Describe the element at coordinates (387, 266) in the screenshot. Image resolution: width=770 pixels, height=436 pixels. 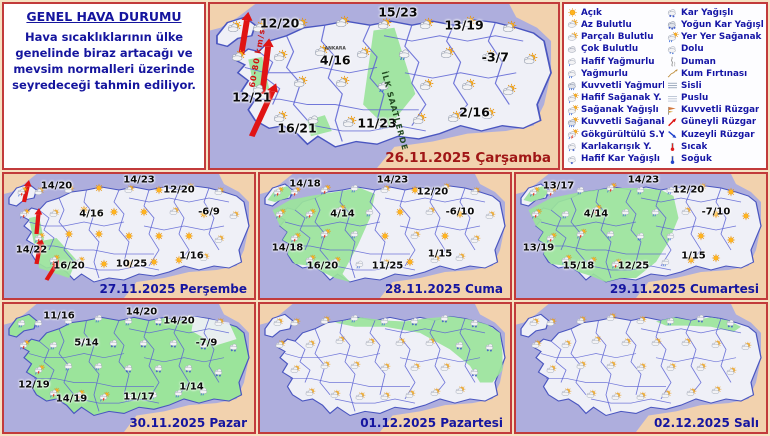
I see `temp-label: 11/25` at that location.